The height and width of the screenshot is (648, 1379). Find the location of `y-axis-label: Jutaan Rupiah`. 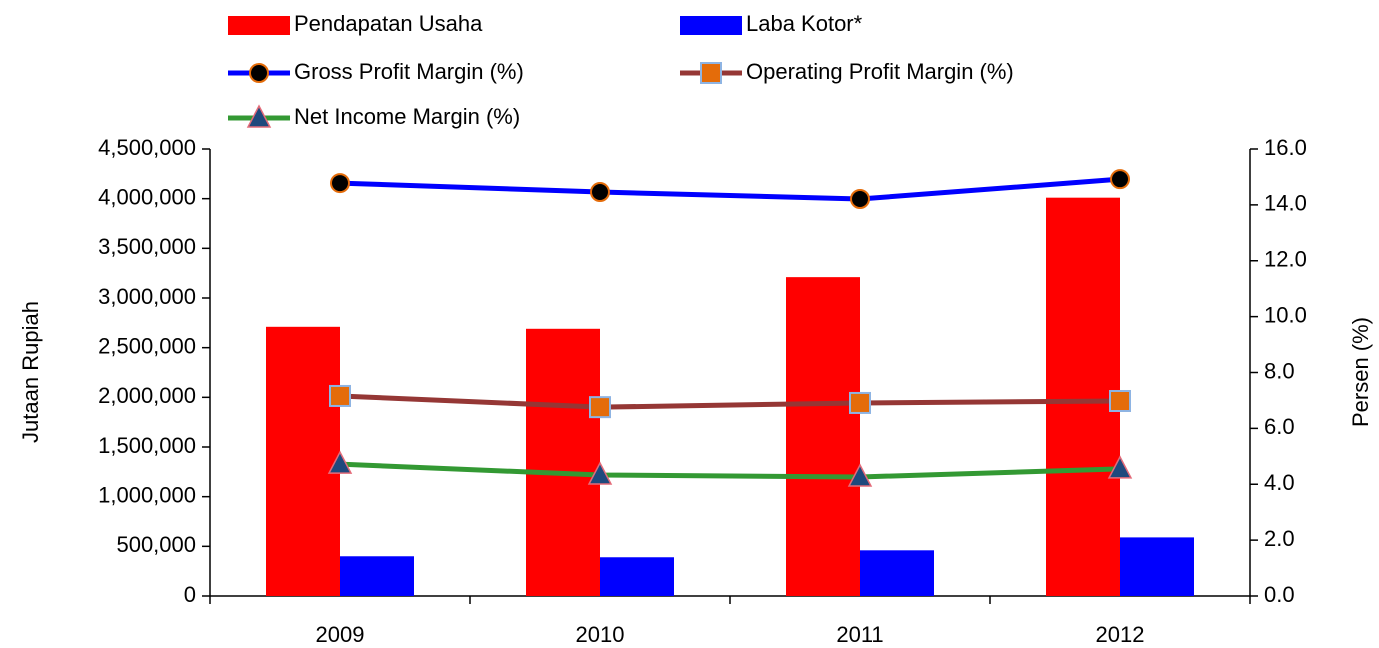

y-axis-label: Jutaan Rupiah is located at coordinates (30, 372).